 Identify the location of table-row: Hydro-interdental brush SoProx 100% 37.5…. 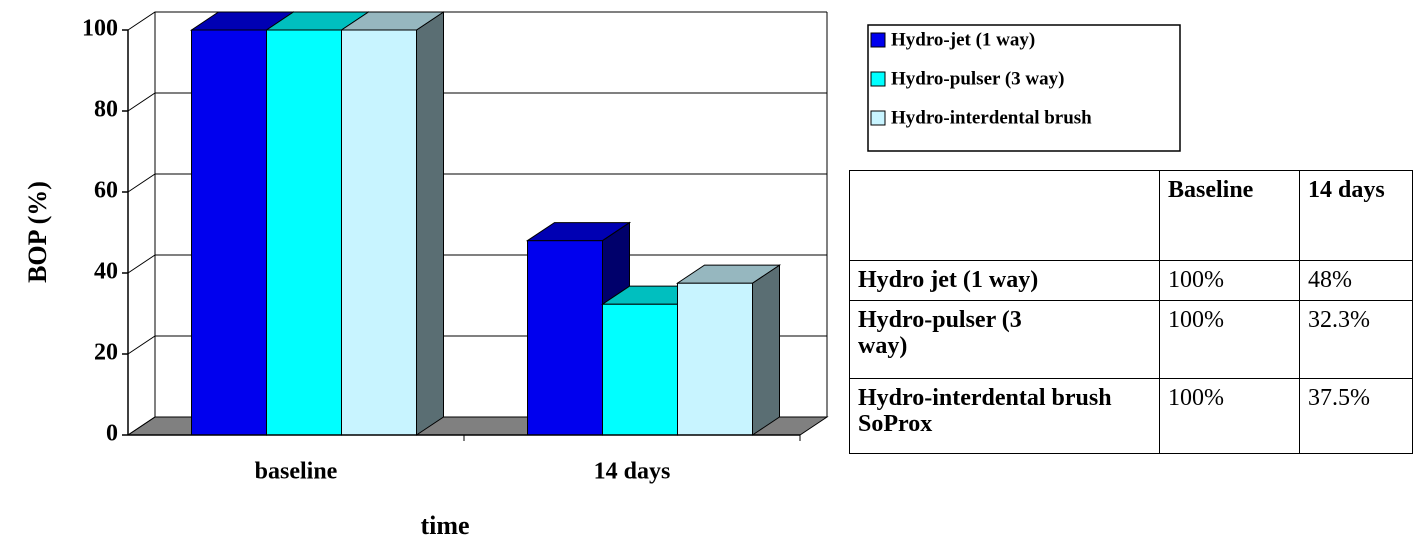
(1131, 416).